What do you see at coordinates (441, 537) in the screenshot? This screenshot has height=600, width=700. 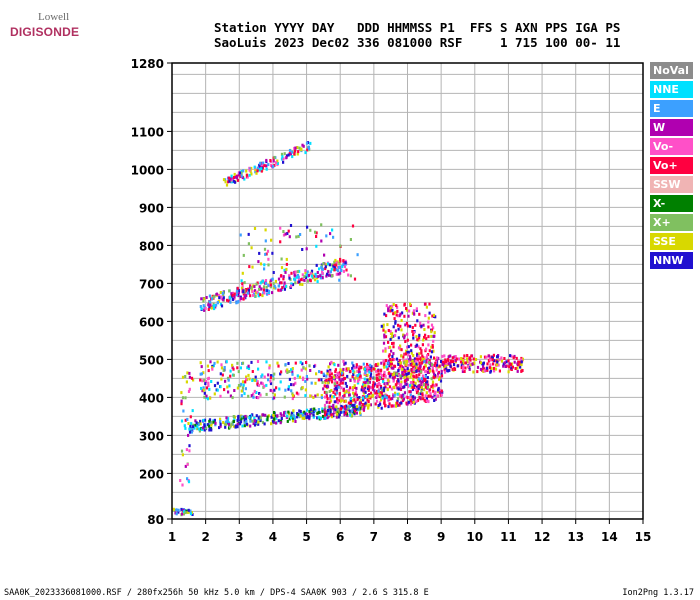 I see `x-tick-label: 9` at bounding box center [441, 537].